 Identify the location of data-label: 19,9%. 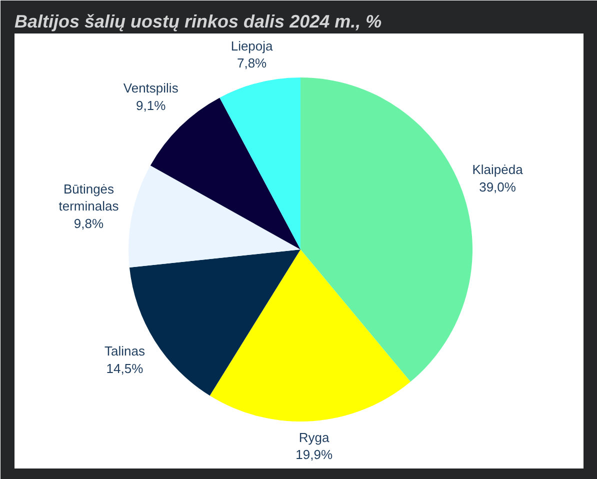
(314, 454).